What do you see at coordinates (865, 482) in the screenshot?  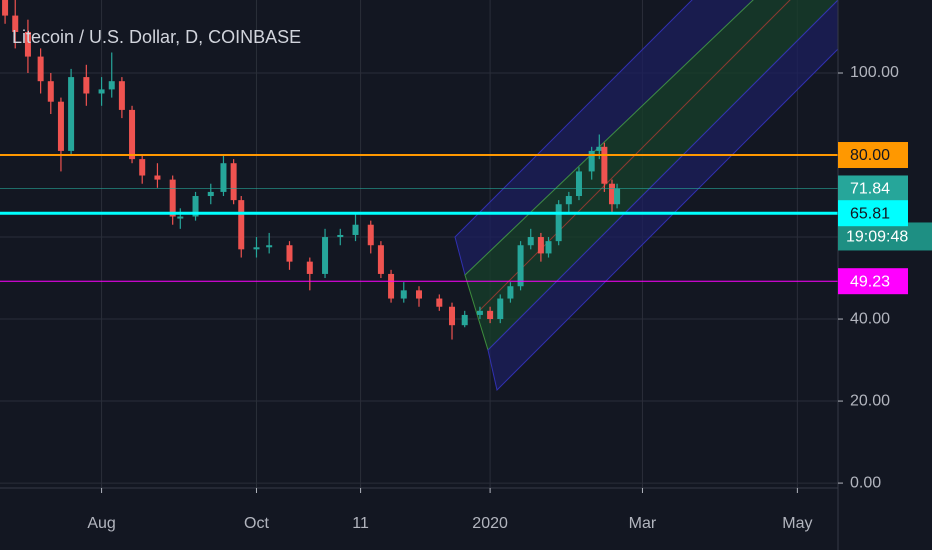 I see `y-tick-label: 0.00` at bounding box center [865, 482].